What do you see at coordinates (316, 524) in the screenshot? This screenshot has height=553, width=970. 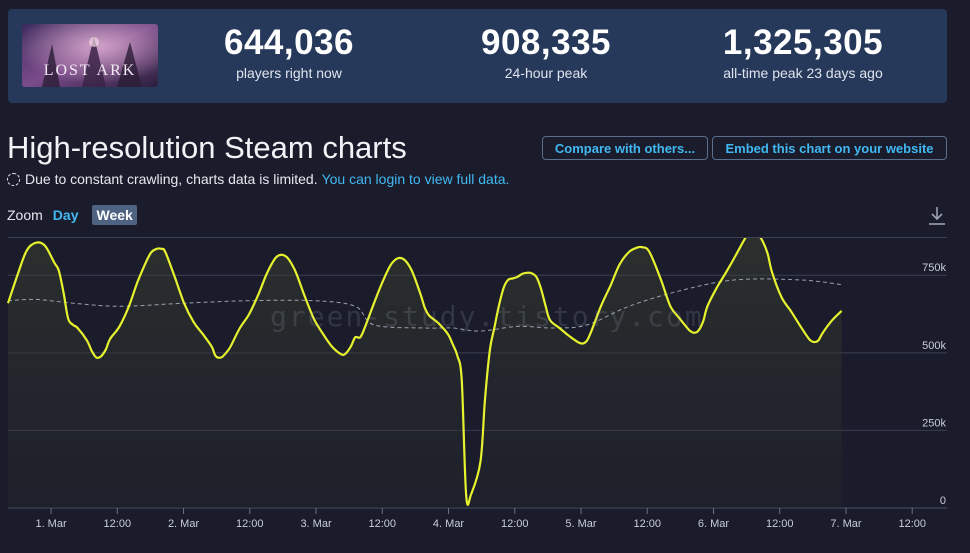 I see `x-tick-label: 3. Mar` at bounding box center [316, 524].